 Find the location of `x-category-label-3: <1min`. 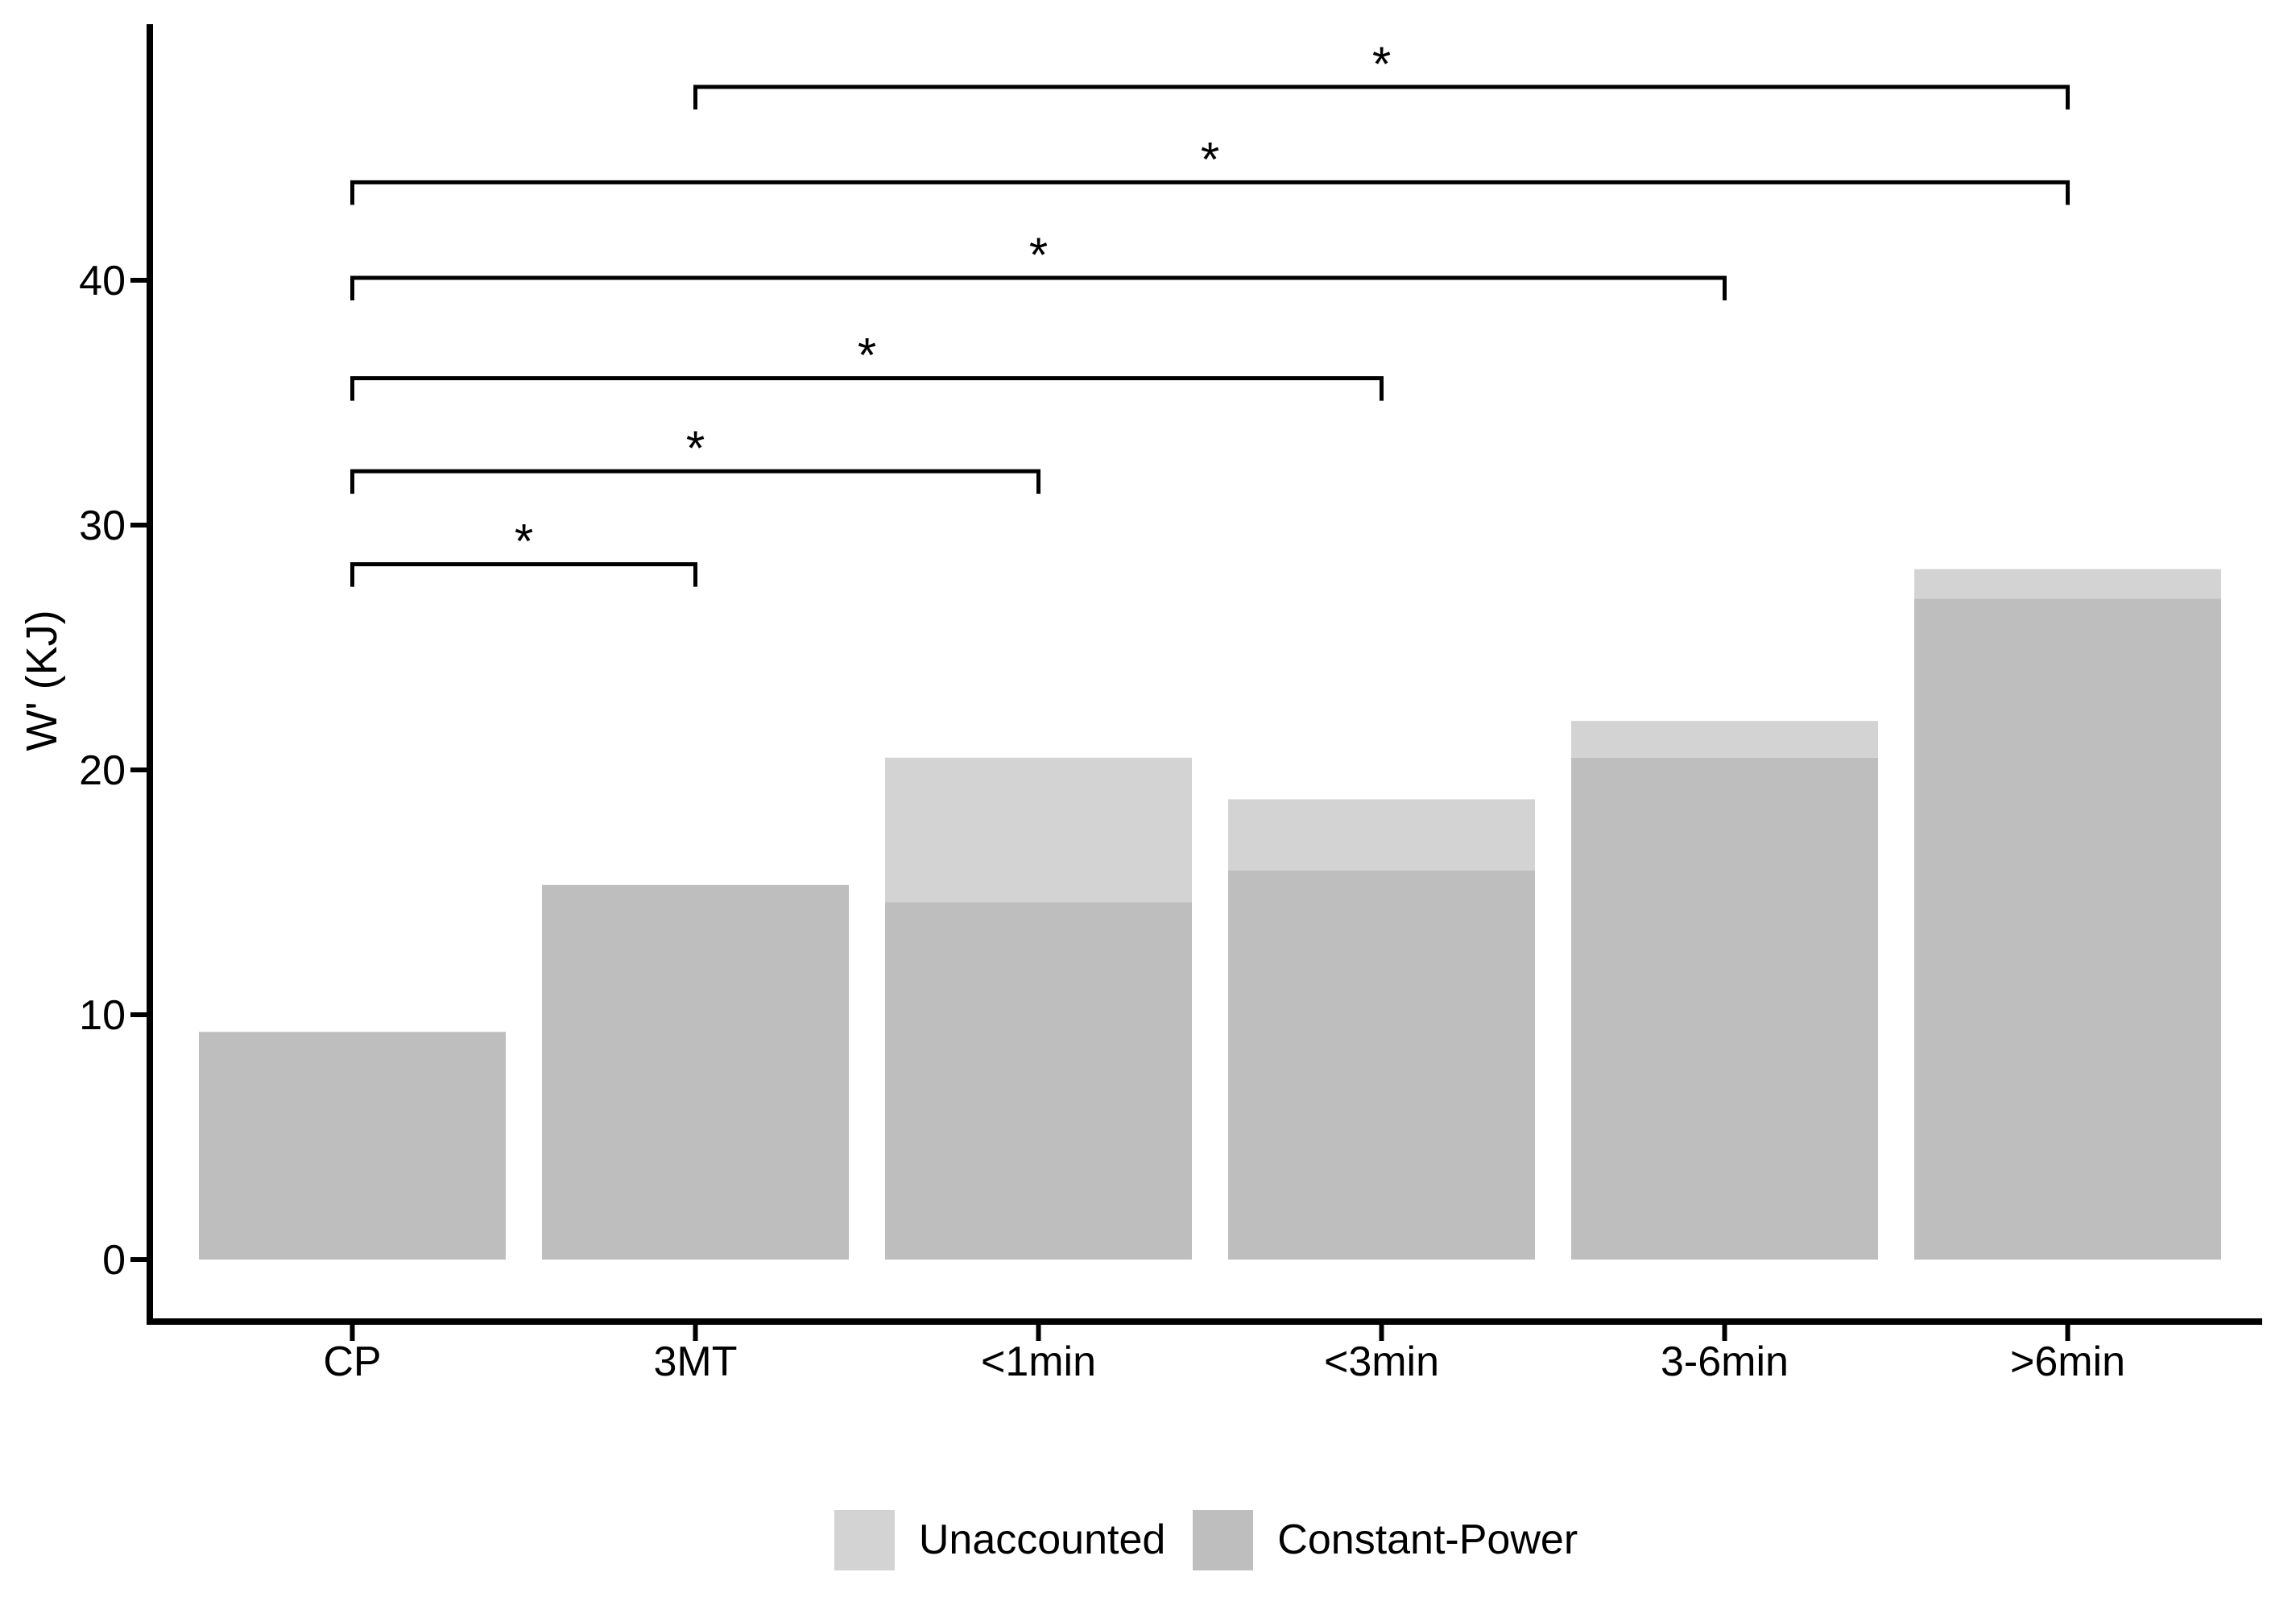

x-category-label-3: <1min is located at coordinates (1038, 1361).